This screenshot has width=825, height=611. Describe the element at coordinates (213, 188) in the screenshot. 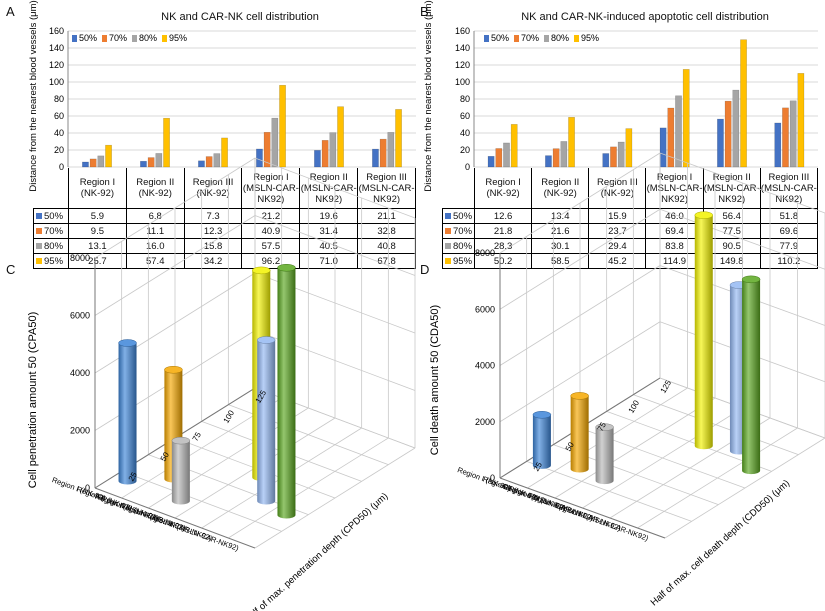

I see `column-header: Region III (NK-92)` at that location.